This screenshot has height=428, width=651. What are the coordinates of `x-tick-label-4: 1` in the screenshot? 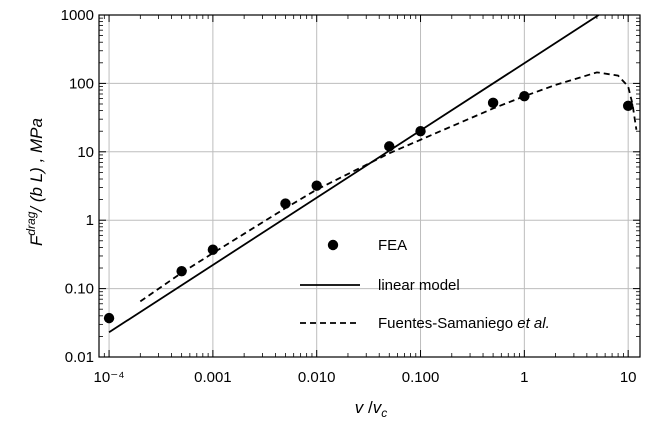 It's located at (524, 377).